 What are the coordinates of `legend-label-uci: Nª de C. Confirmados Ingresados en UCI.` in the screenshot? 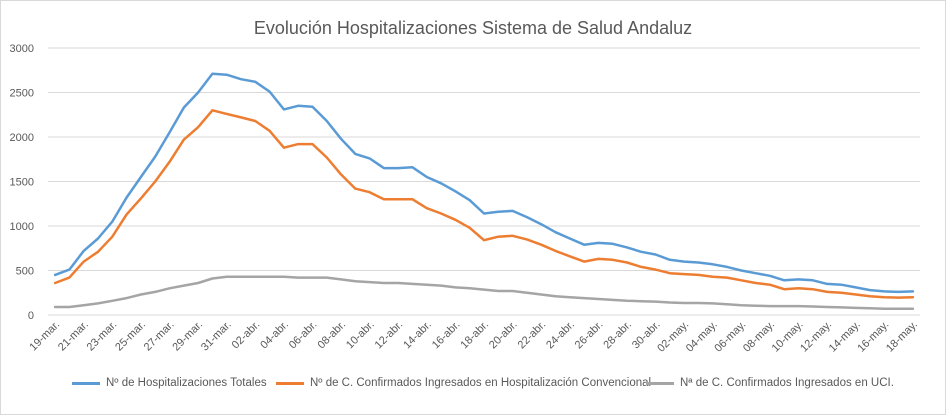 It's located at (787, 383).